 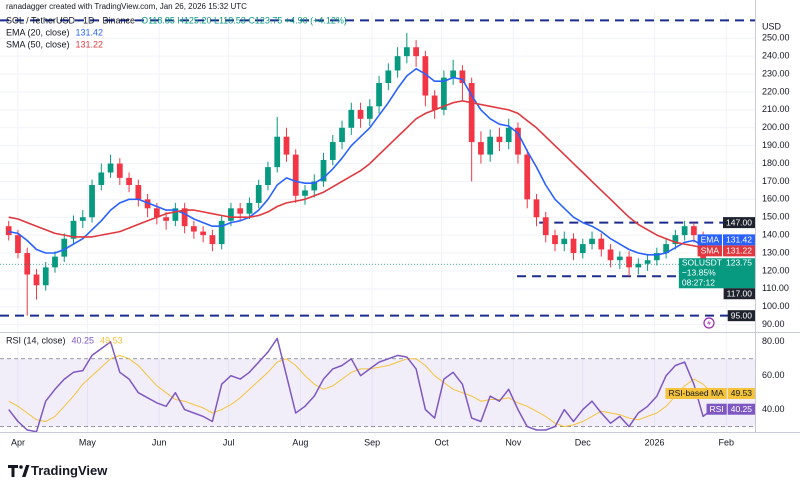 I want to click on tag-text: 40.25, so click(x=742, y=409).